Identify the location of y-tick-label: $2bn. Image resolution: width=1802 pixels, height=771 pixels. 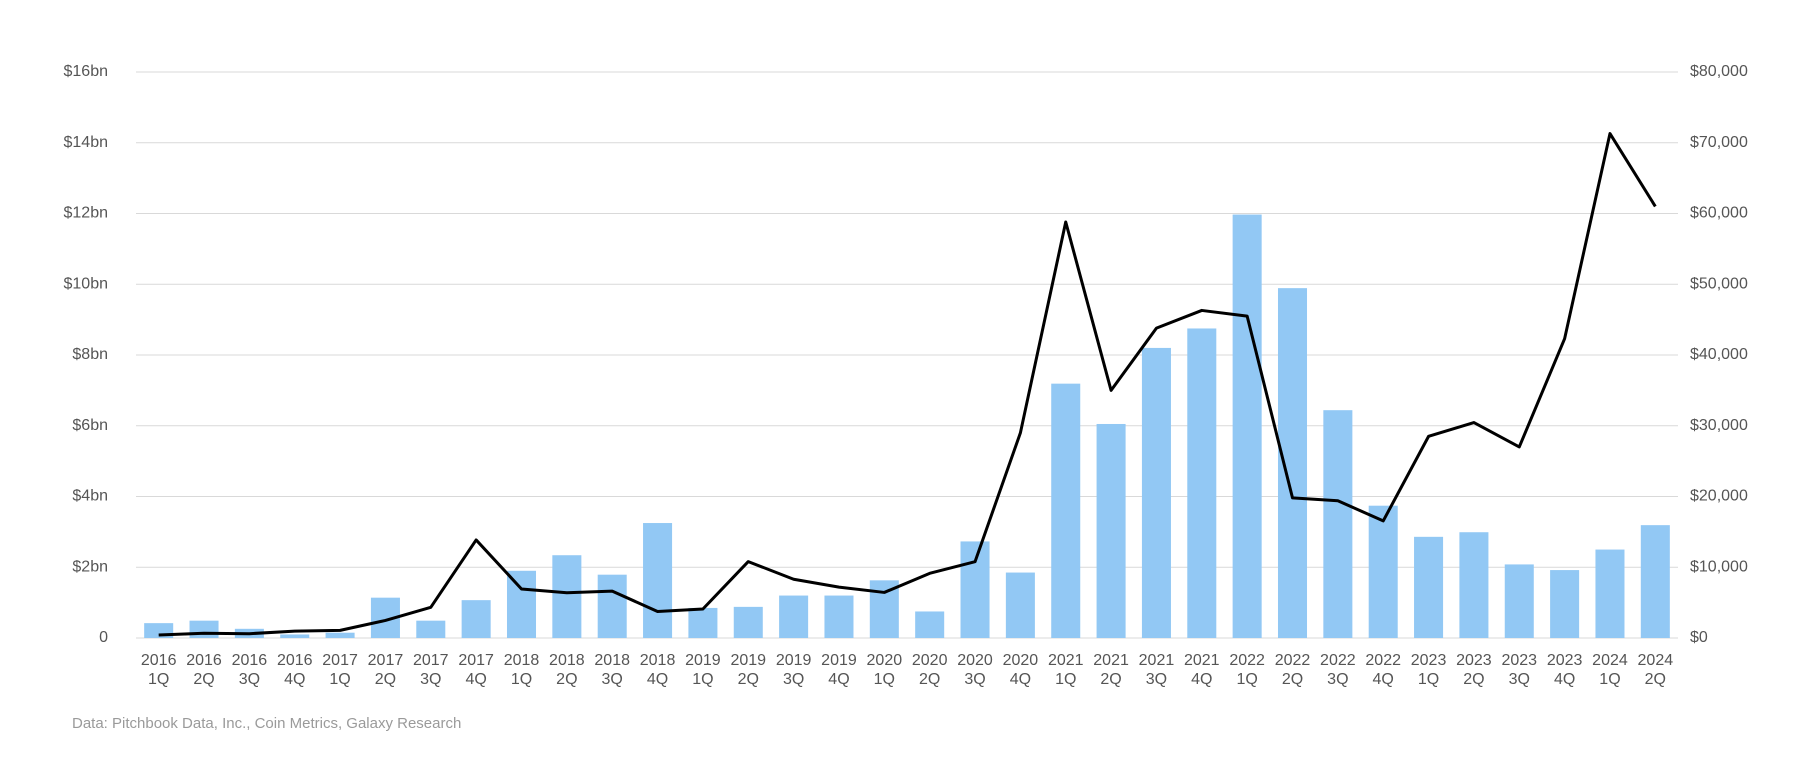
(90, 566).